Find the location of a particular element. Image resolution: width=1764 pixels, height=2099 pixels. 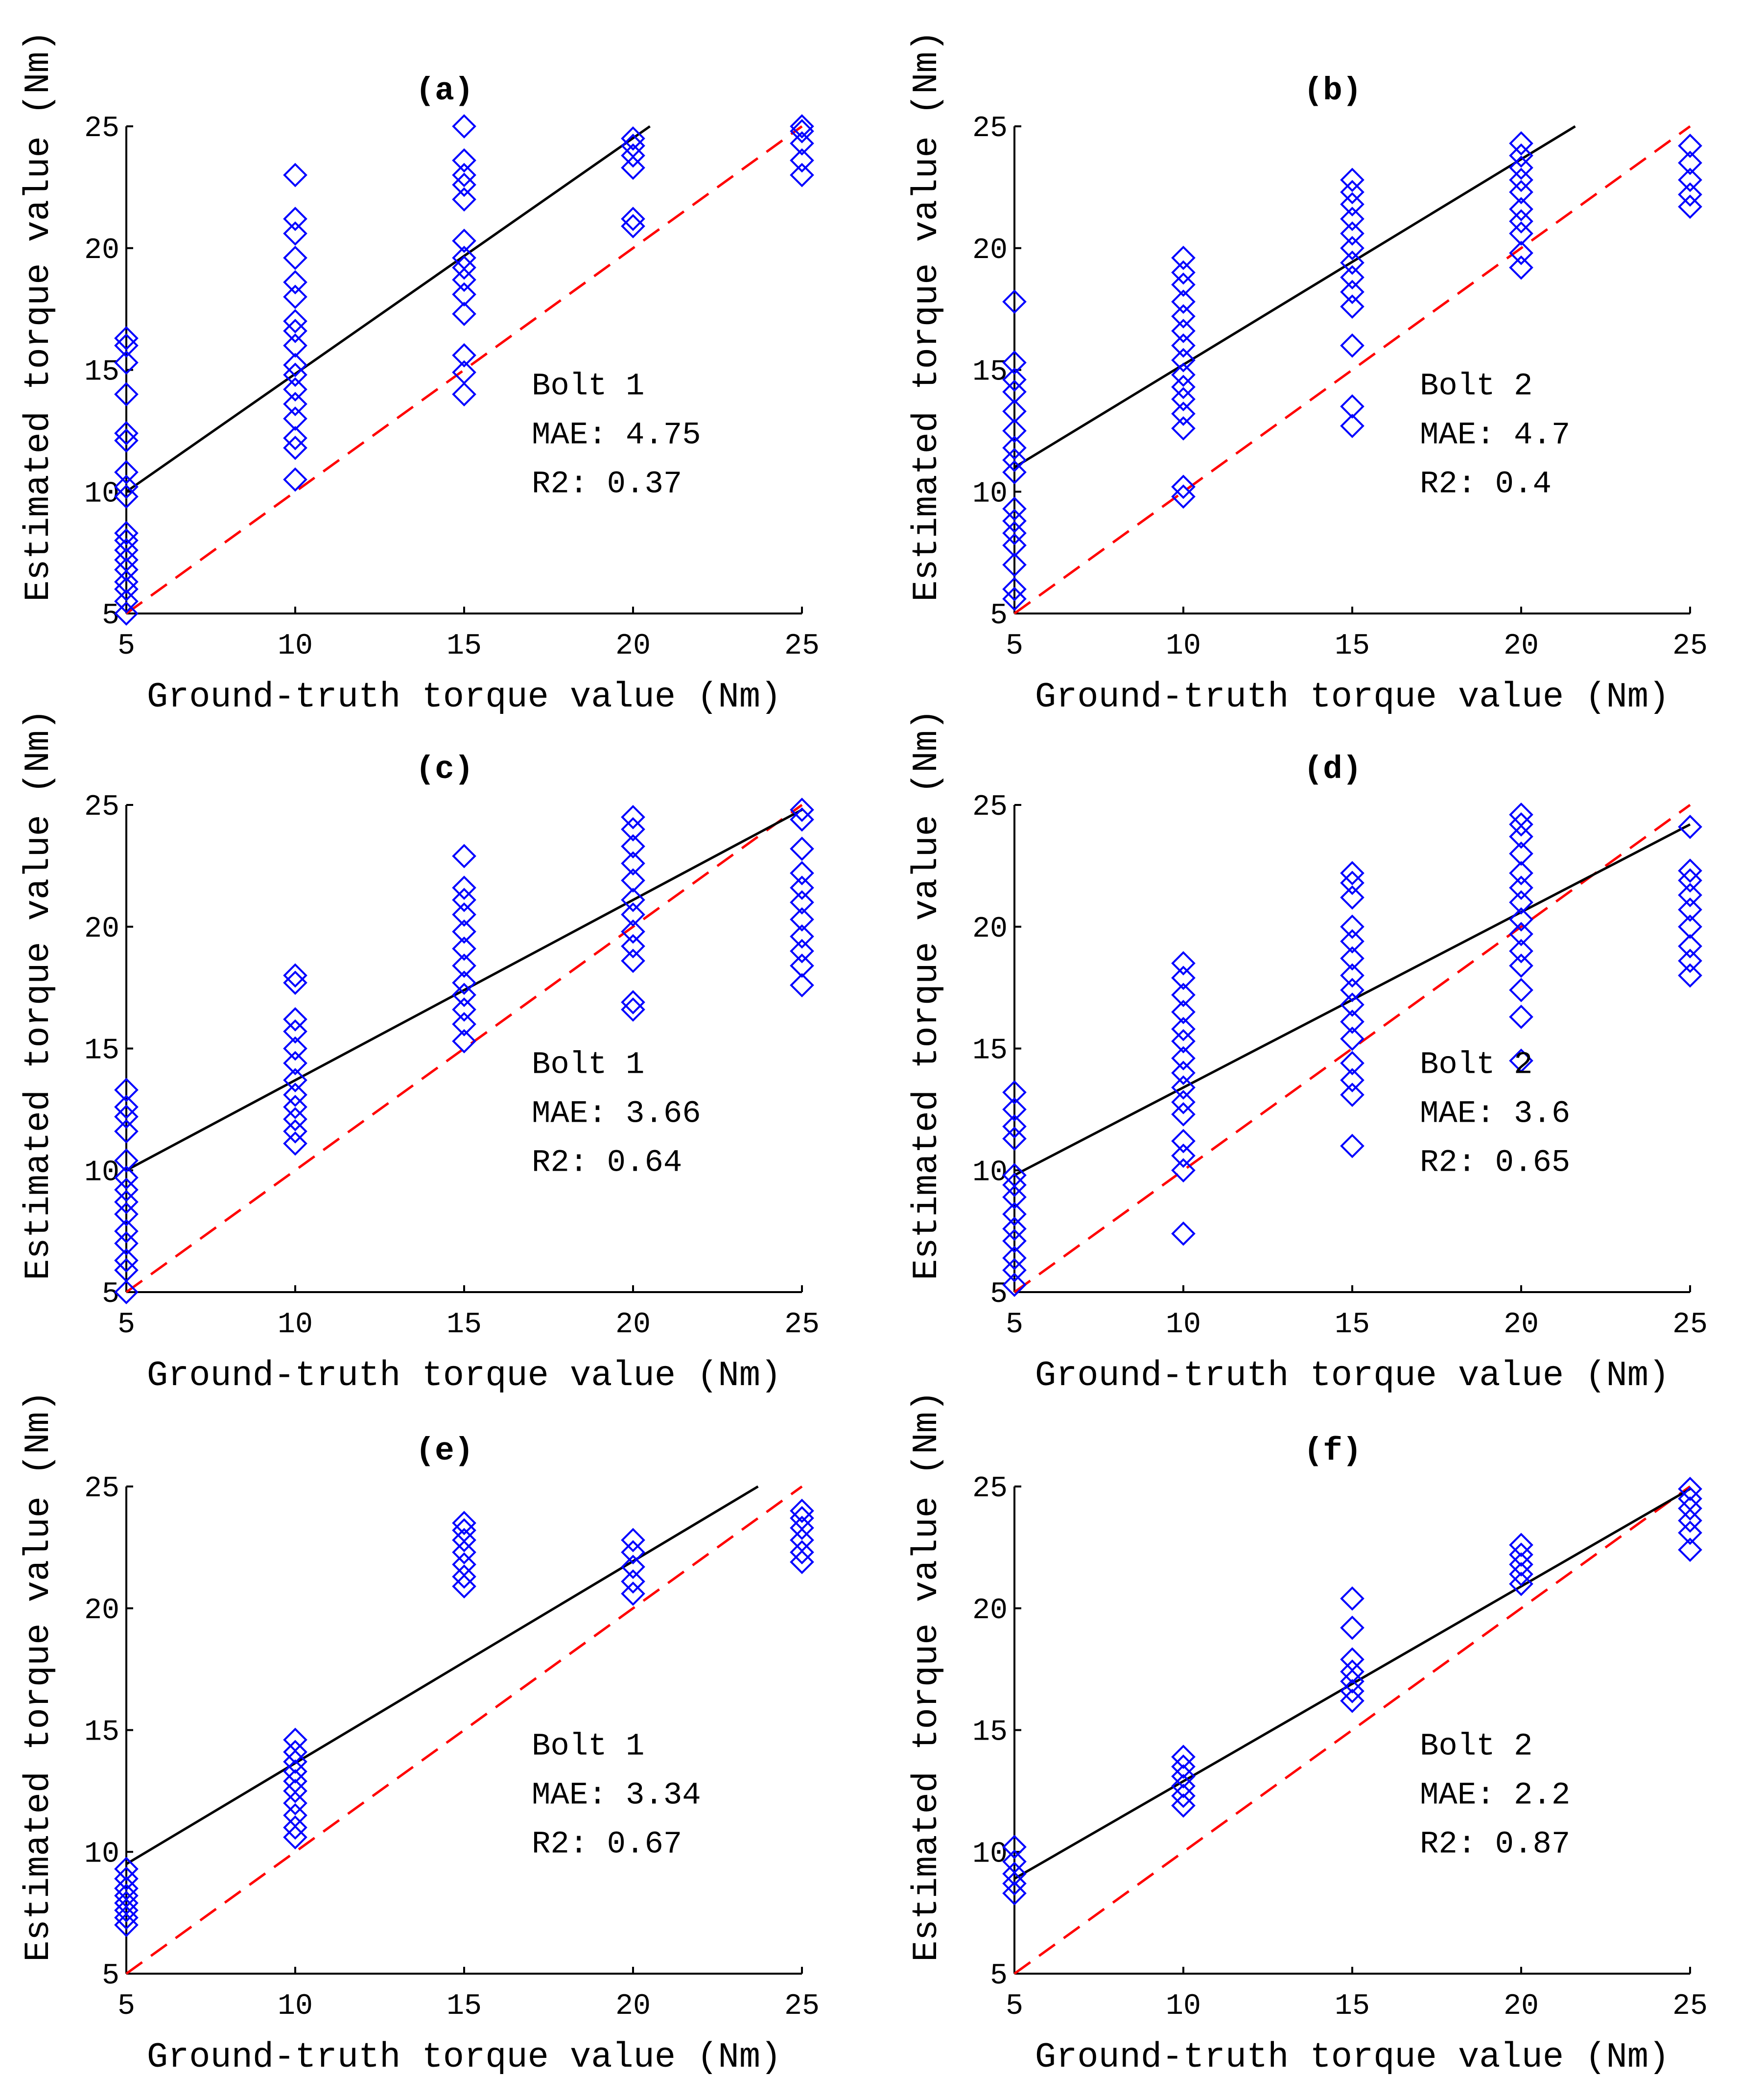

x-tick-label: 20 is located at coordinates (633, 1325).